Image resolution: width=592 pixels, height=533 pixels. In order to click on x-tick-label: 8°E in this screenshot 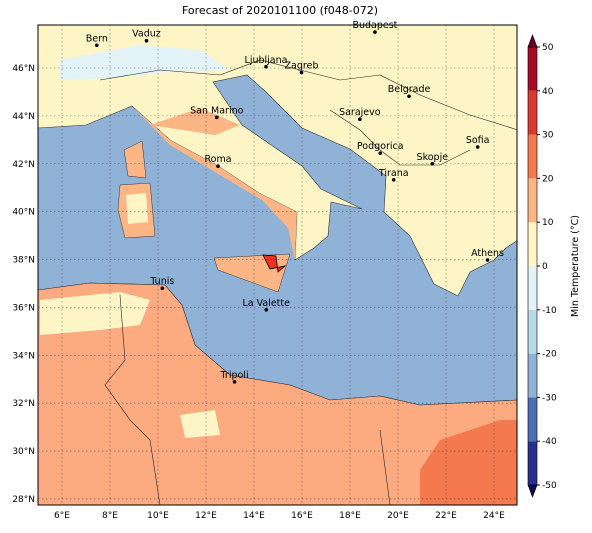, I will do `click(110, 516)`.